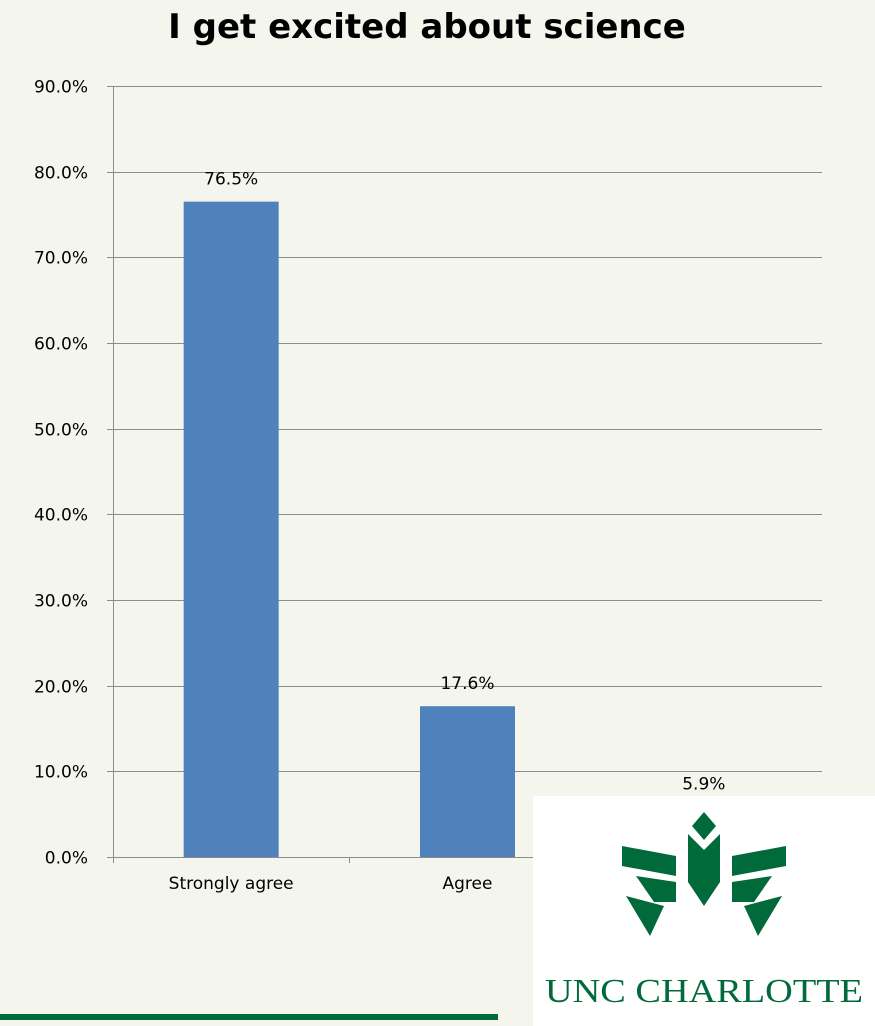 This screenshot has height=1026, width=875. What do you see at coordinates (61, 88) in the screenshot?
I see `y-tick-label: 90.0%` at bounding box center [61, 88].